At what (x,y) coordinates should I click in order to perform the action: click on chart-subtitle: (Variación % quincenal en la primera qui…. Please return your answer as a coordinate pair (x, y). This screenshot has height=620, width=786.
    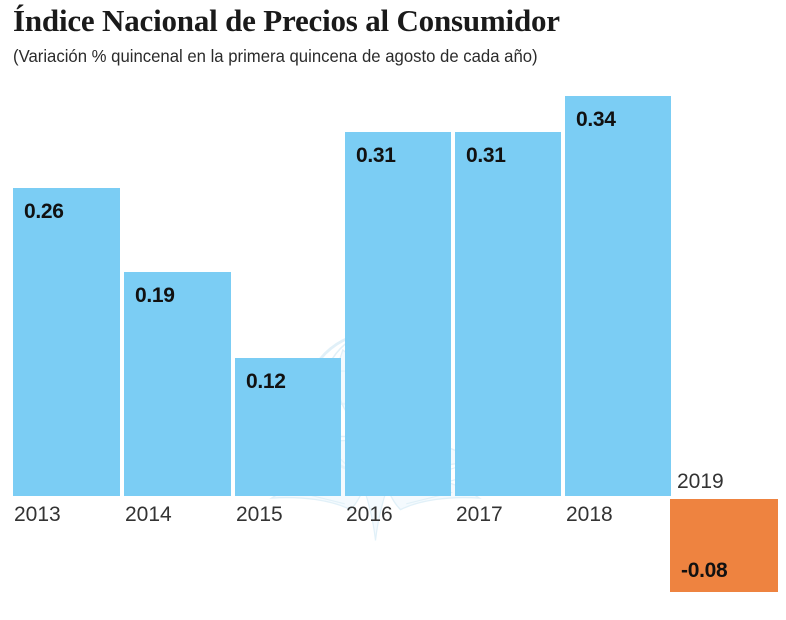
    Looking at the image, I should click on (275, 56).